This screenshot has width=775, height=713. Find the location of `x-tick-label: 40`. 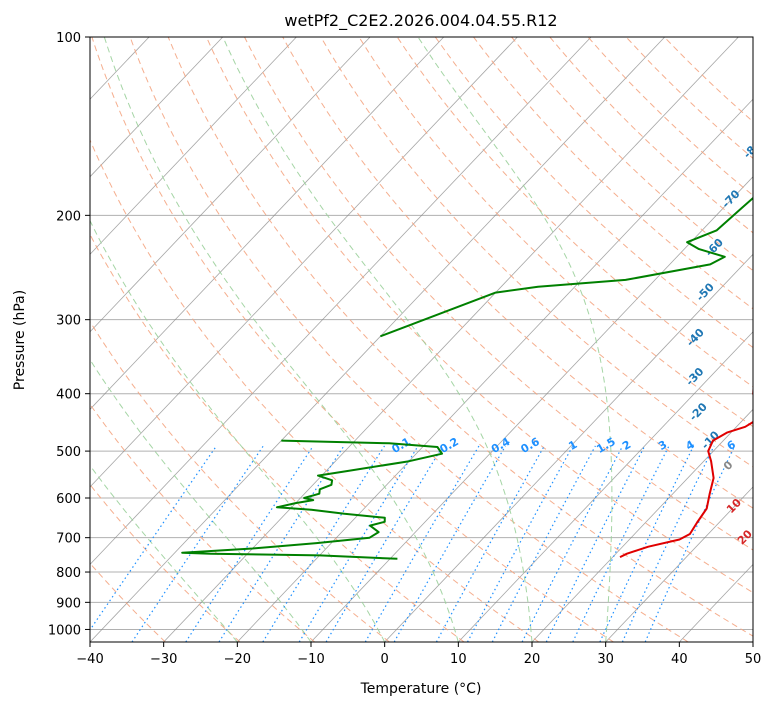

x-tick-label: 40 is located at coordinates (679, 659).